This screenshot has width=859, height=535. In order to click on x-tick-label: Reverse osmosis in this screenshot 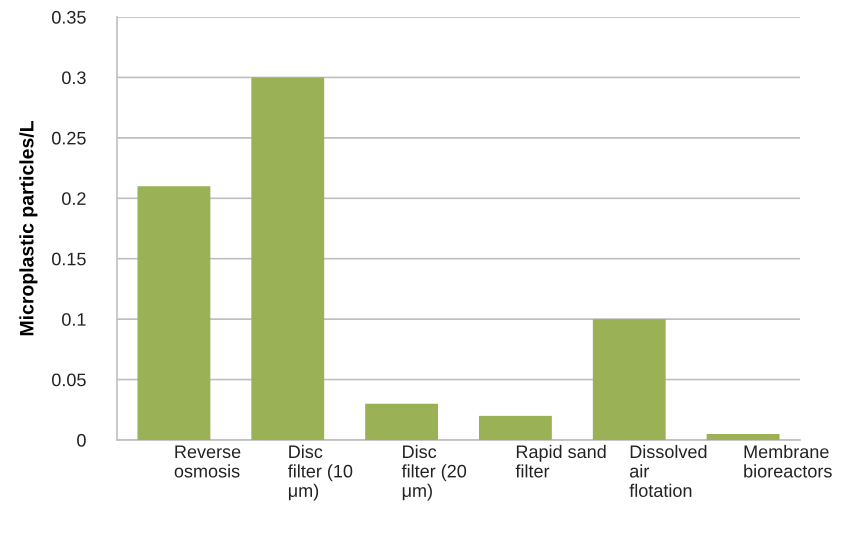, I will do `click(207, 462)`.